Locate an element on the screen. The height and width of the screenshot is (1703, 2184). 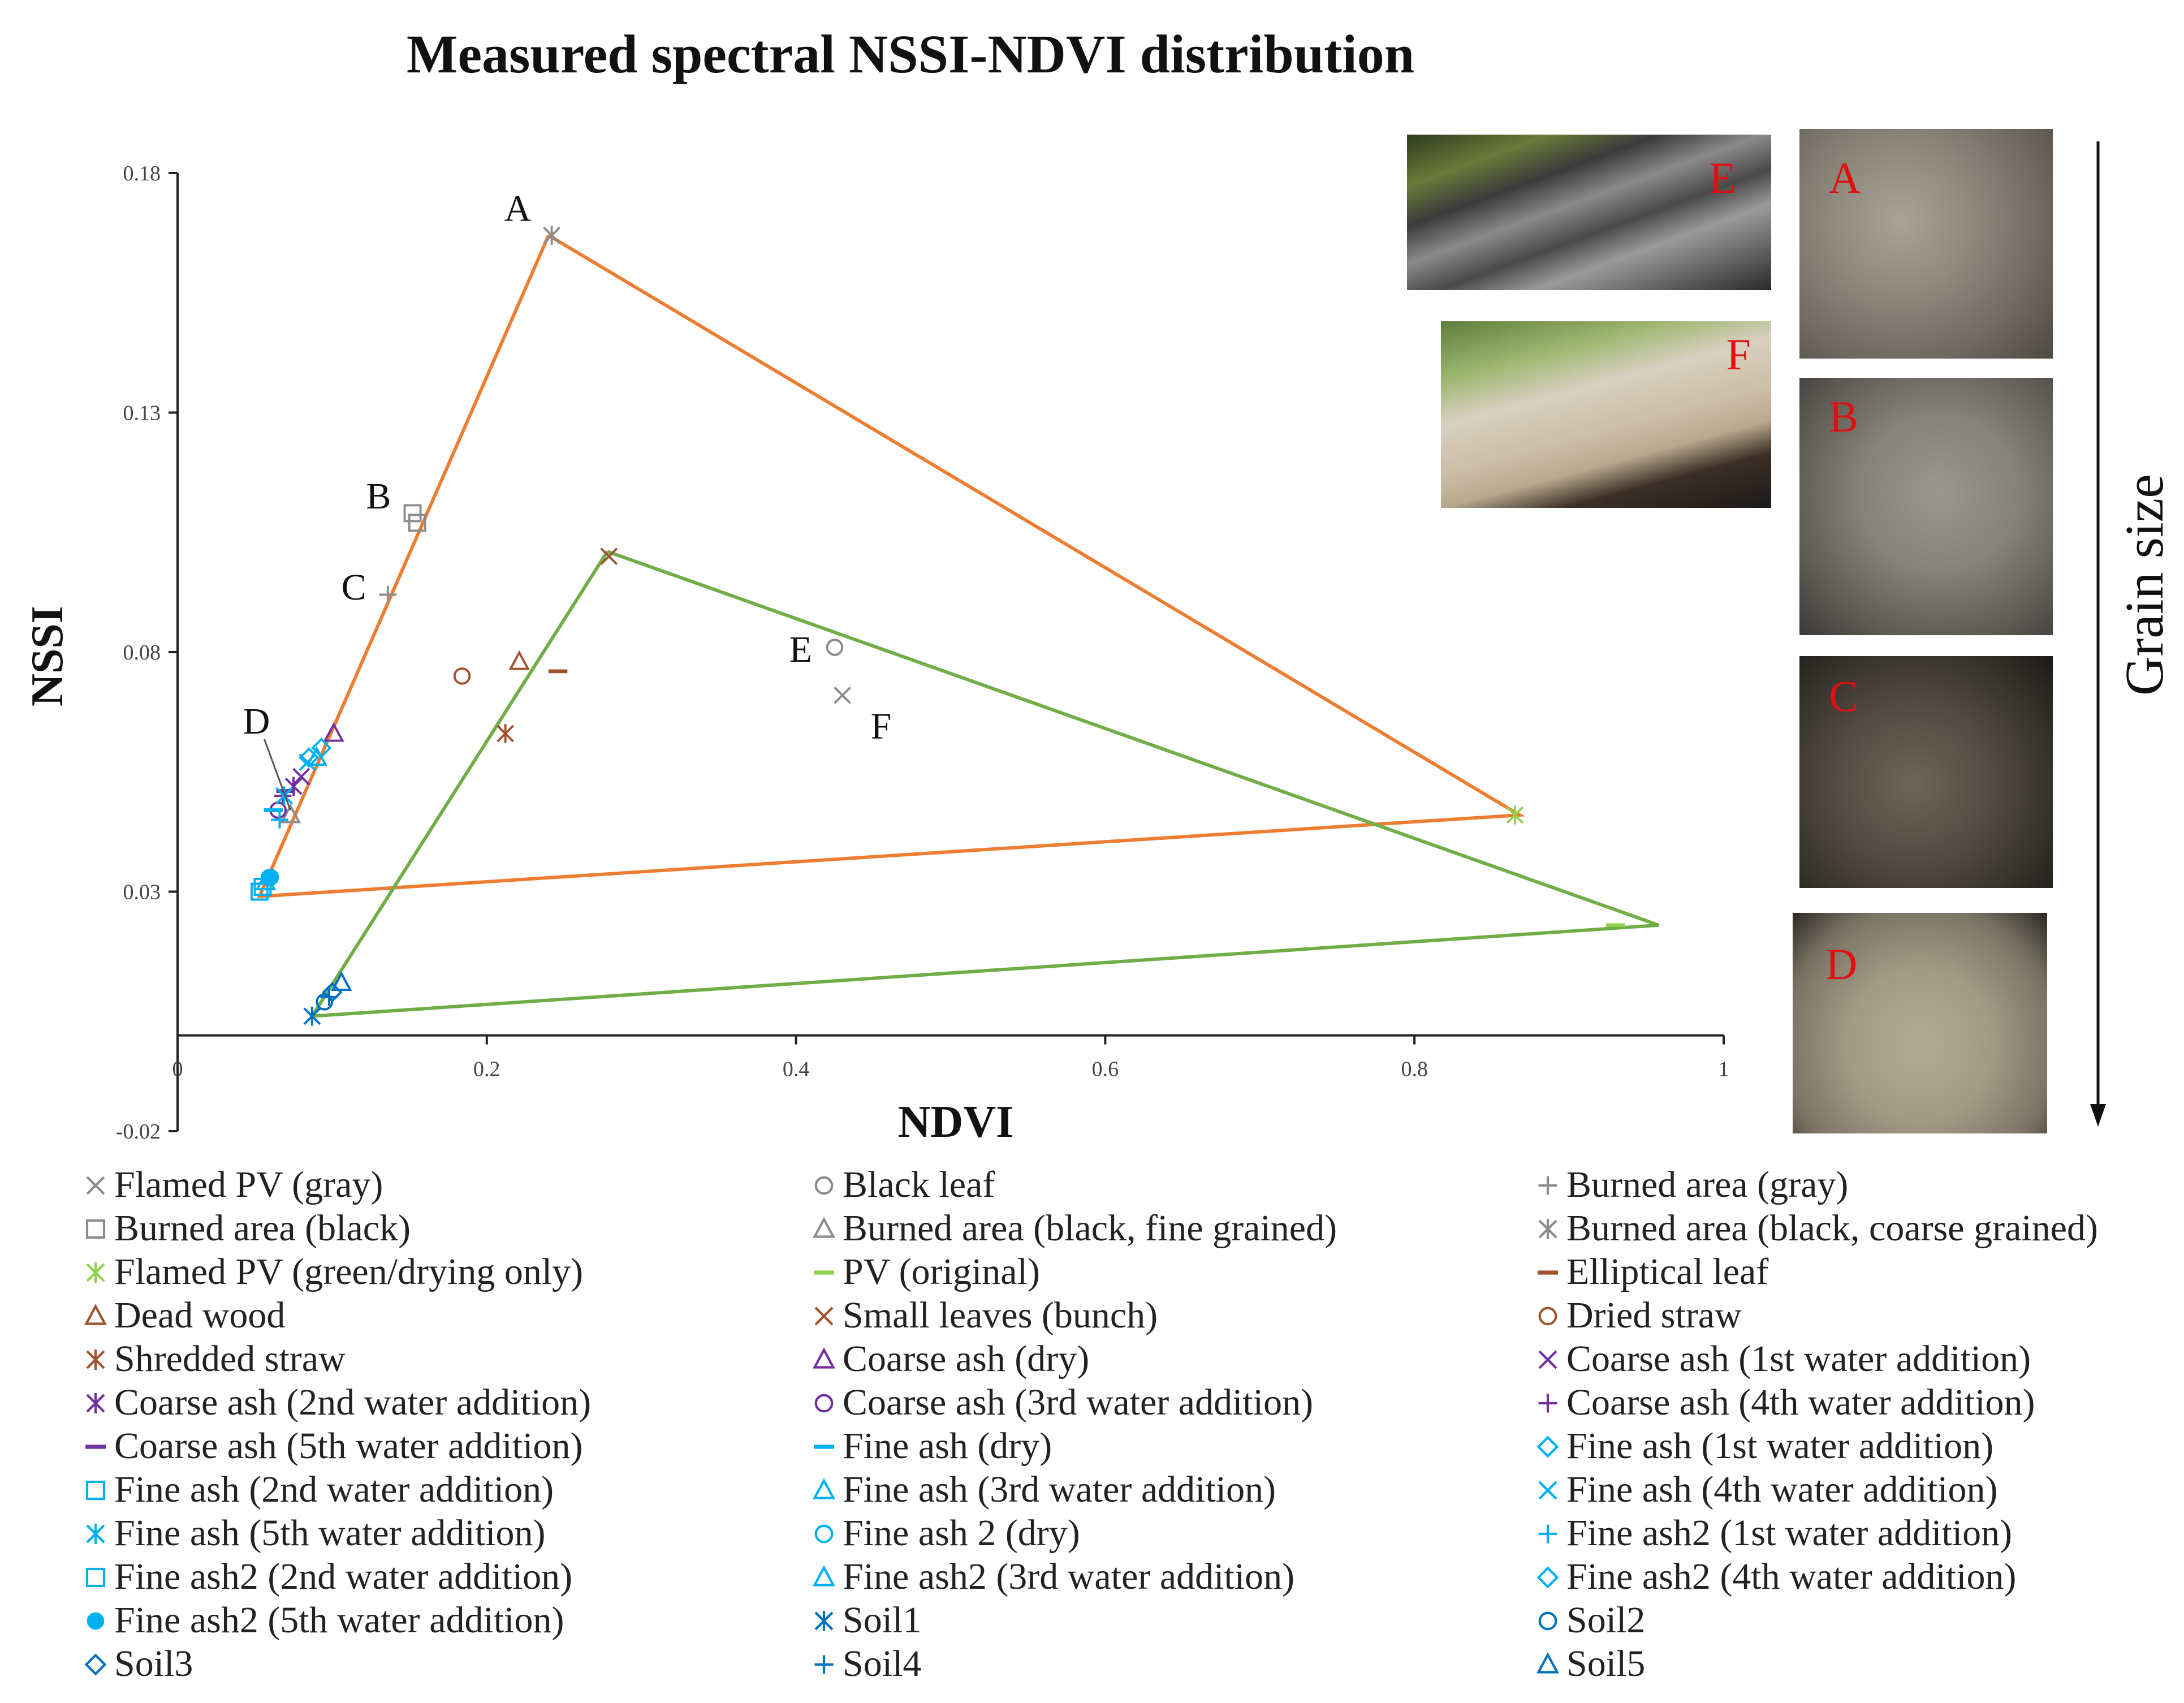
legend-label: Soil4 is located at coordinates (882, 1663).